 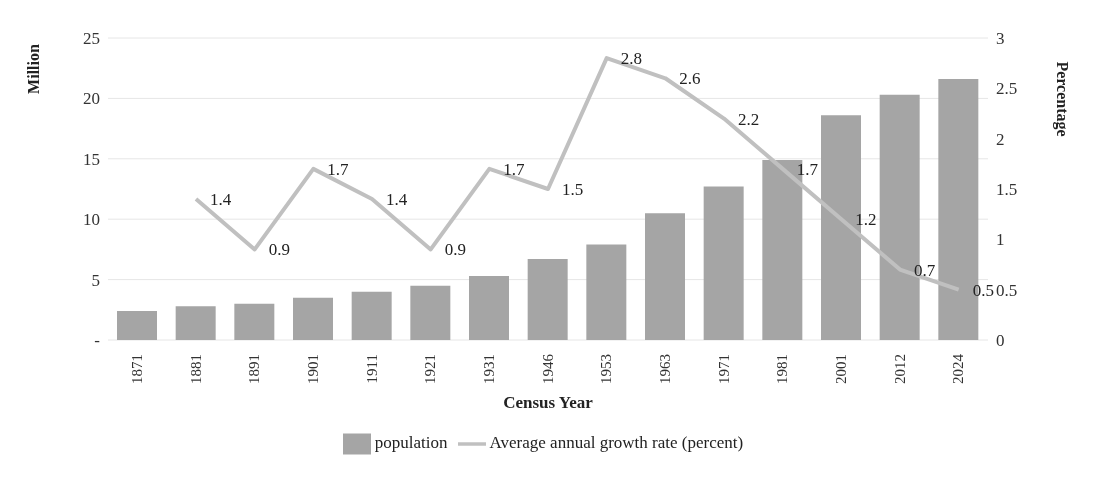 What do you see at coordinates (1000, 139) in the screenshot?
I see `y2-tick-label: 2` at bounding box center [1000, 139].